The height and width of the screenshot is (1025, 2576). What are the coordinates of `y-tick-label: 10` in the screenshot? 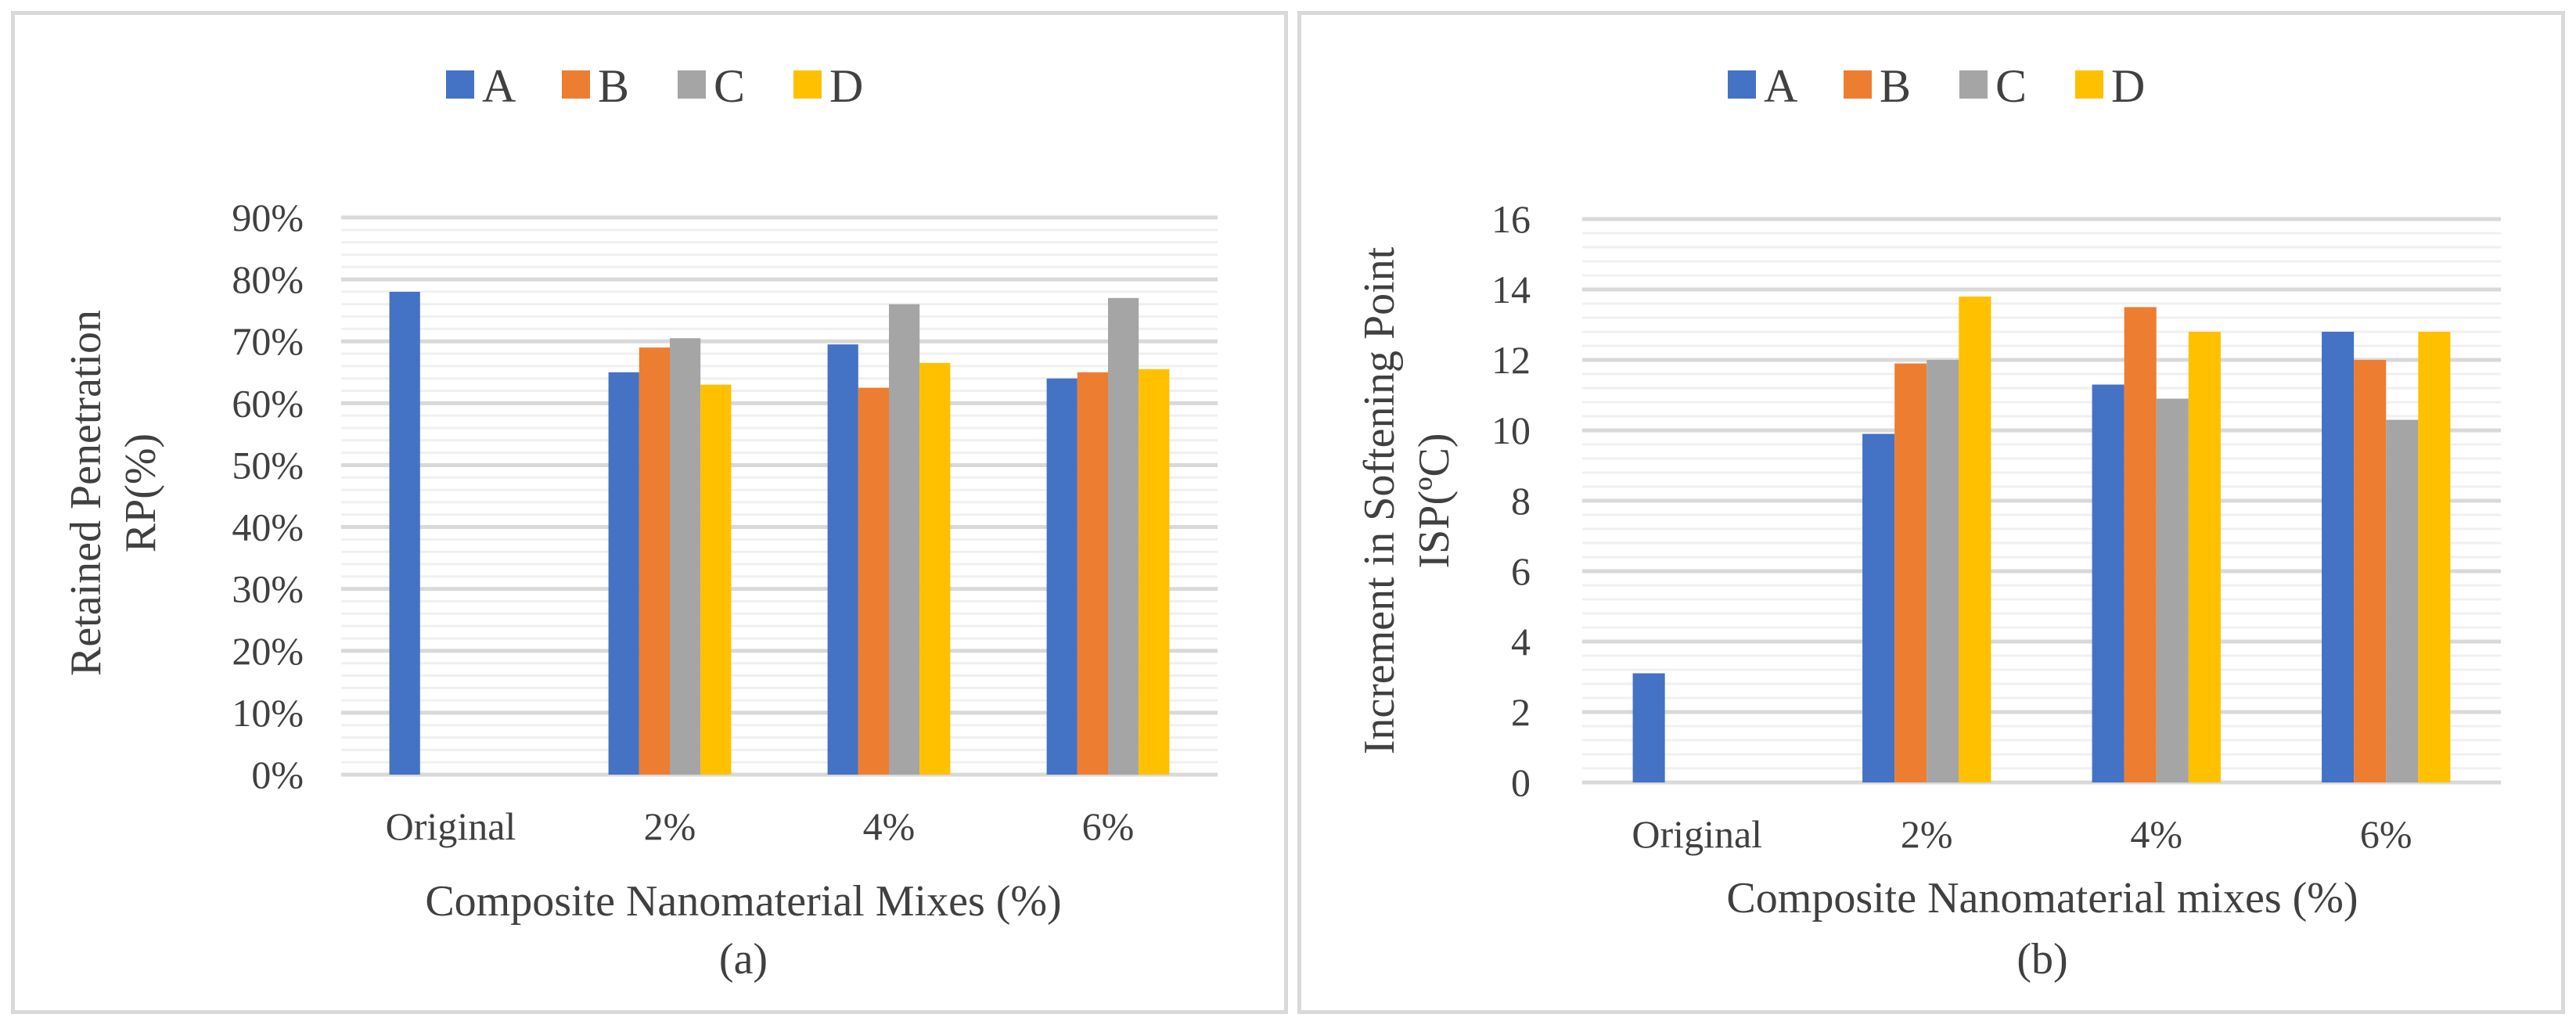 It's located at (1511, 430).